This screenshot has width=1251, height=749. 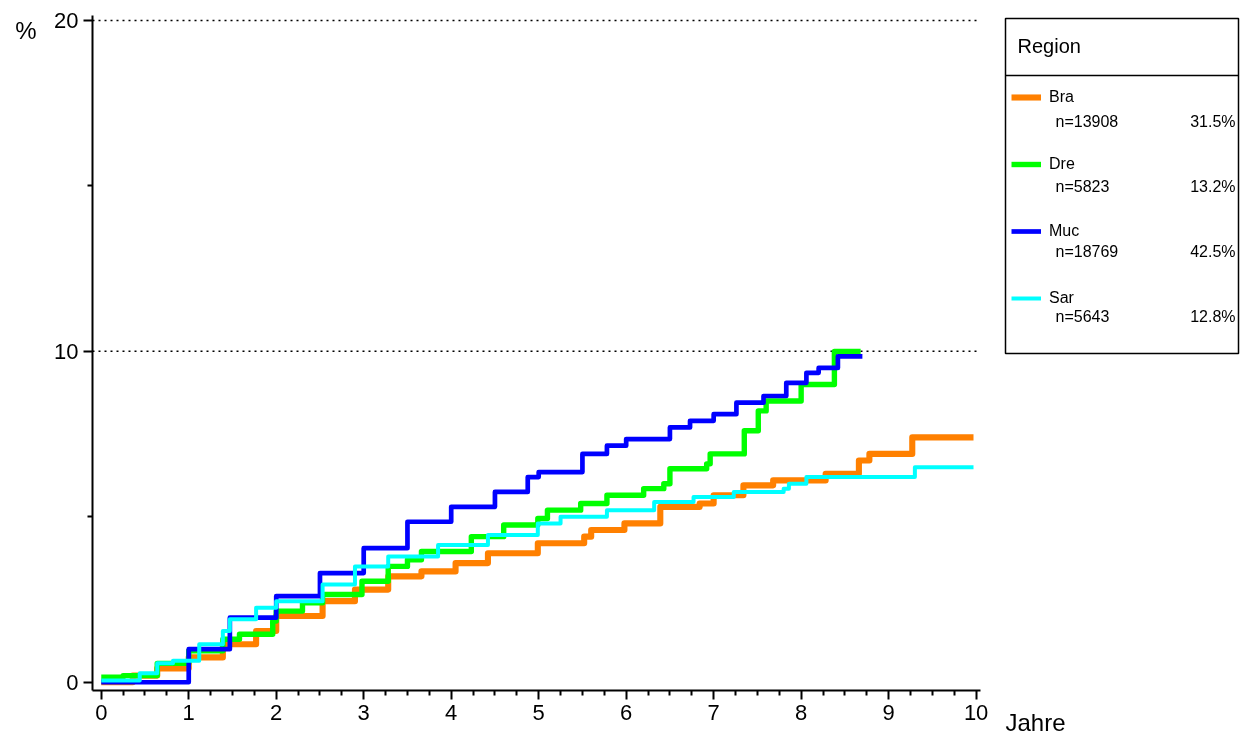 What do you see at coordinates (1082, 316) in the screenshot?
I see `text: n=5643` at bounding box center [1082, 316].